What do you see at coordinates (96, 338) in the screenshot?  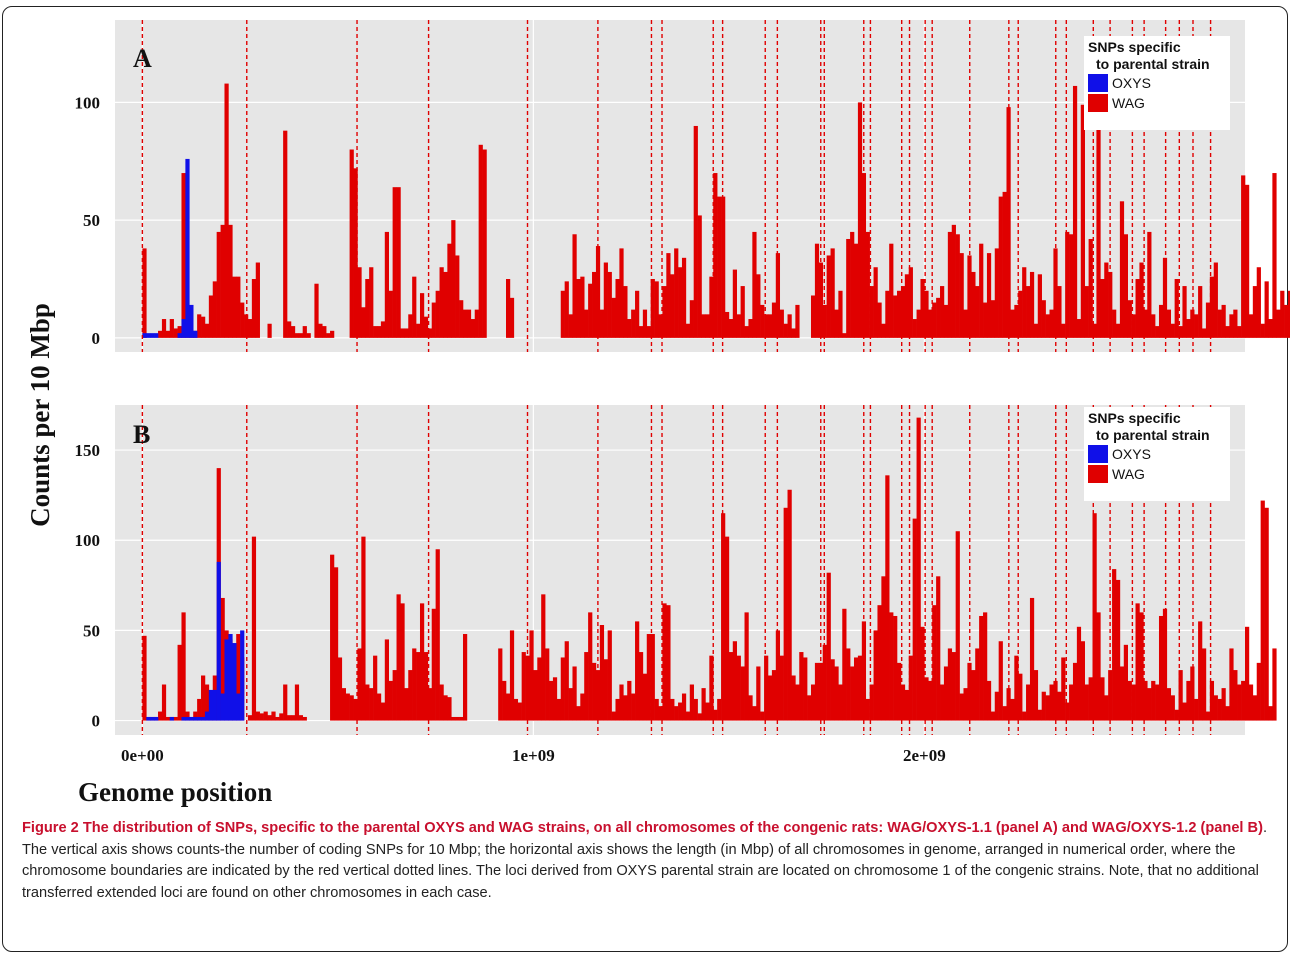 I see `y-tick-label: 0` at bounding box center [96, 338].